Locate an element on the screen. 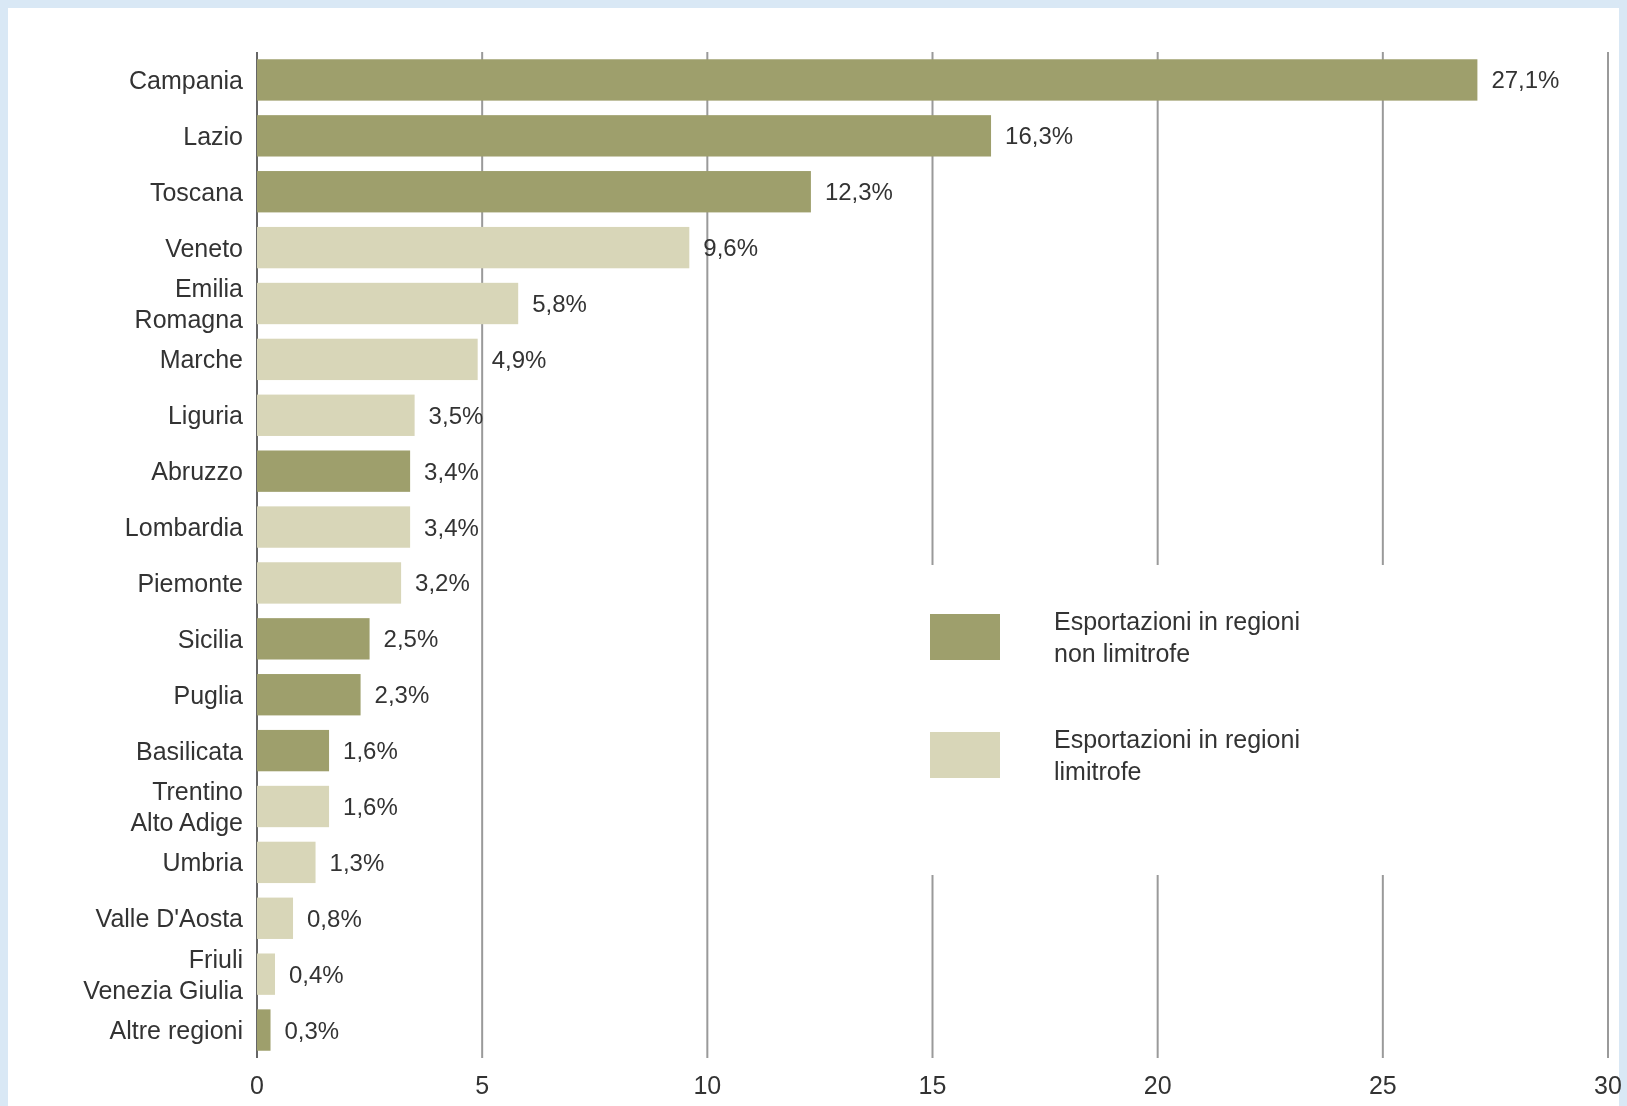 This screenshot has height=1106, width=1627. legend-label: Esportazioni in regioni limitrofe is located at coordinates (1177, 755).